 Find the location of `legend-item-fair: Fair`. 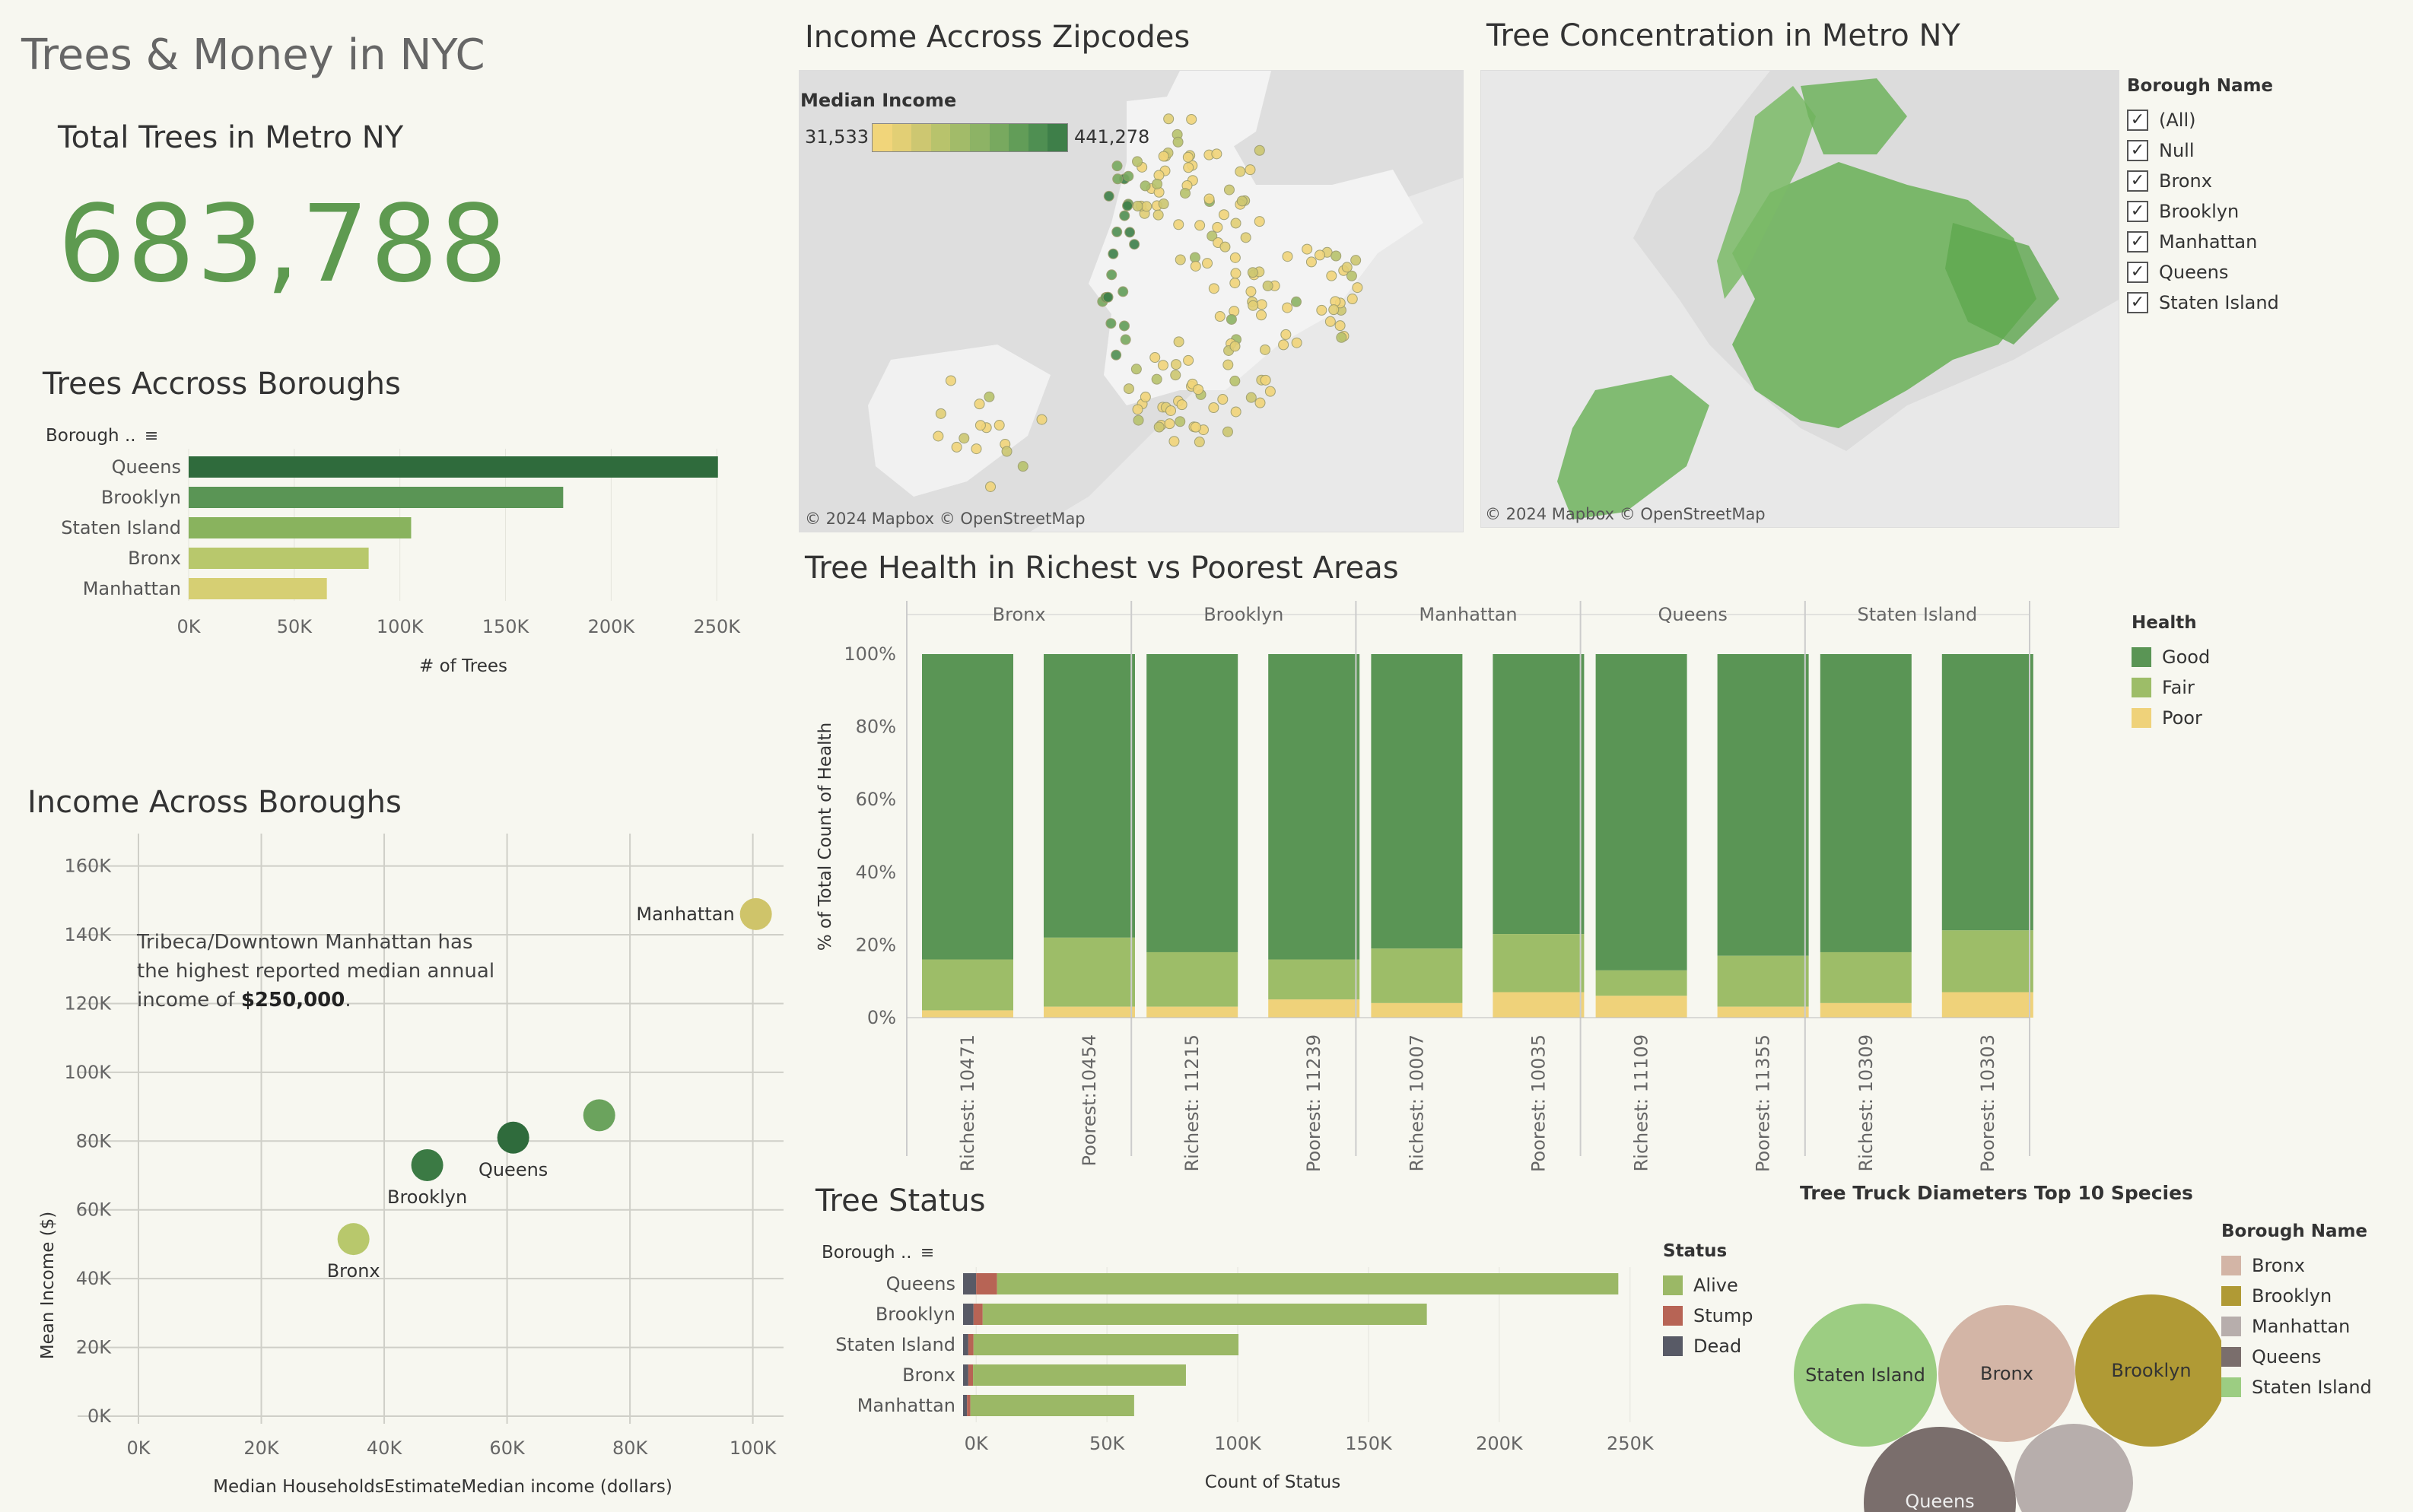

legend-item-fair: Fair is located at coordinates (2171, 687).